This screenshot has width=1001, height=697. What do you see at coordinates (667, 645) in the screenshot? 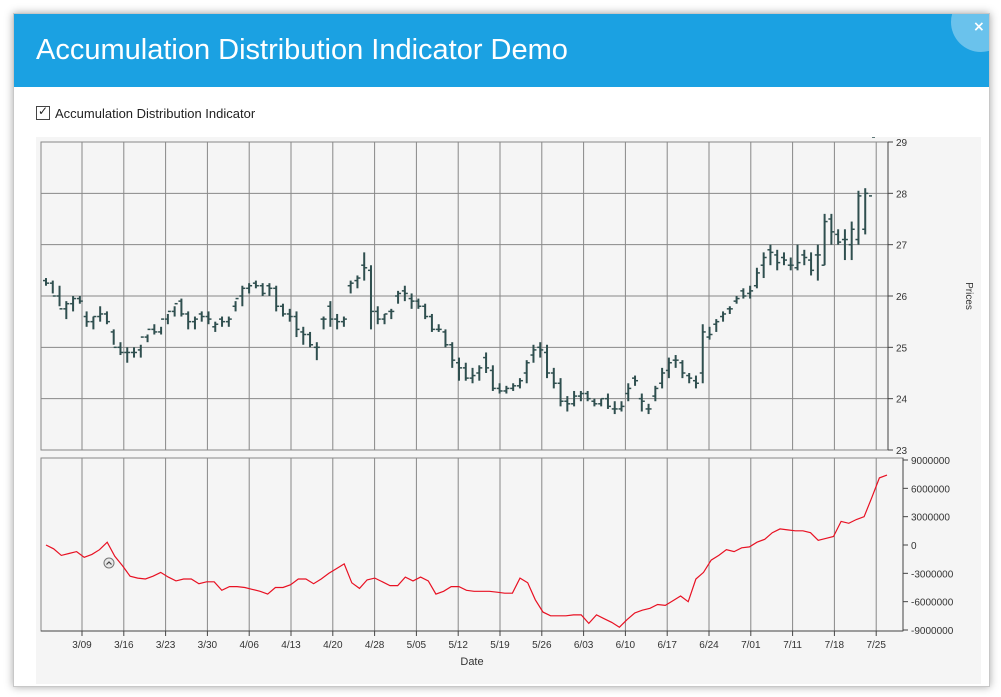
I see `x-axis-tick-label: 6/17` at bounding box center [667, 645].